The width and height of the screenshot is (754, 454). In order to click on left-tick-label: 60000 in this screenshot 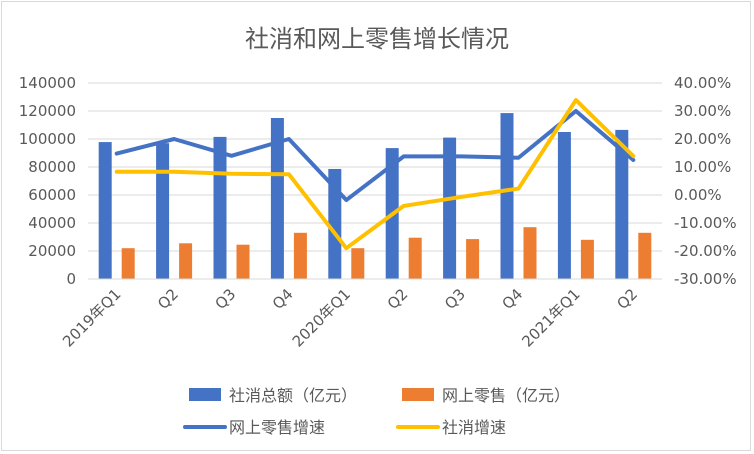, I will do `click(52, 195)`.